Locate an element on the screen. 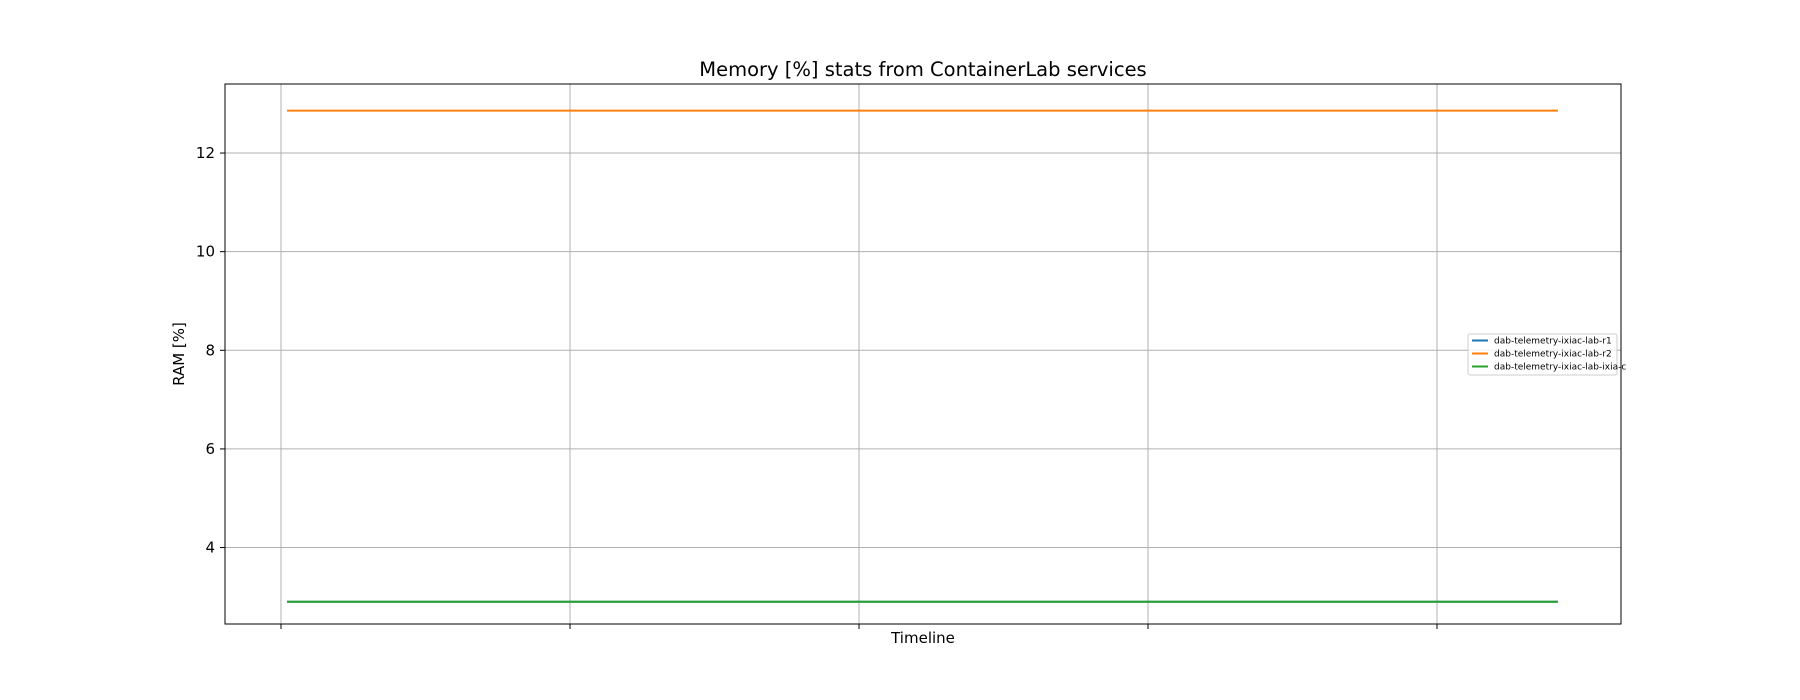  y-tick-label: 12 is located at coordinates (205, 153).